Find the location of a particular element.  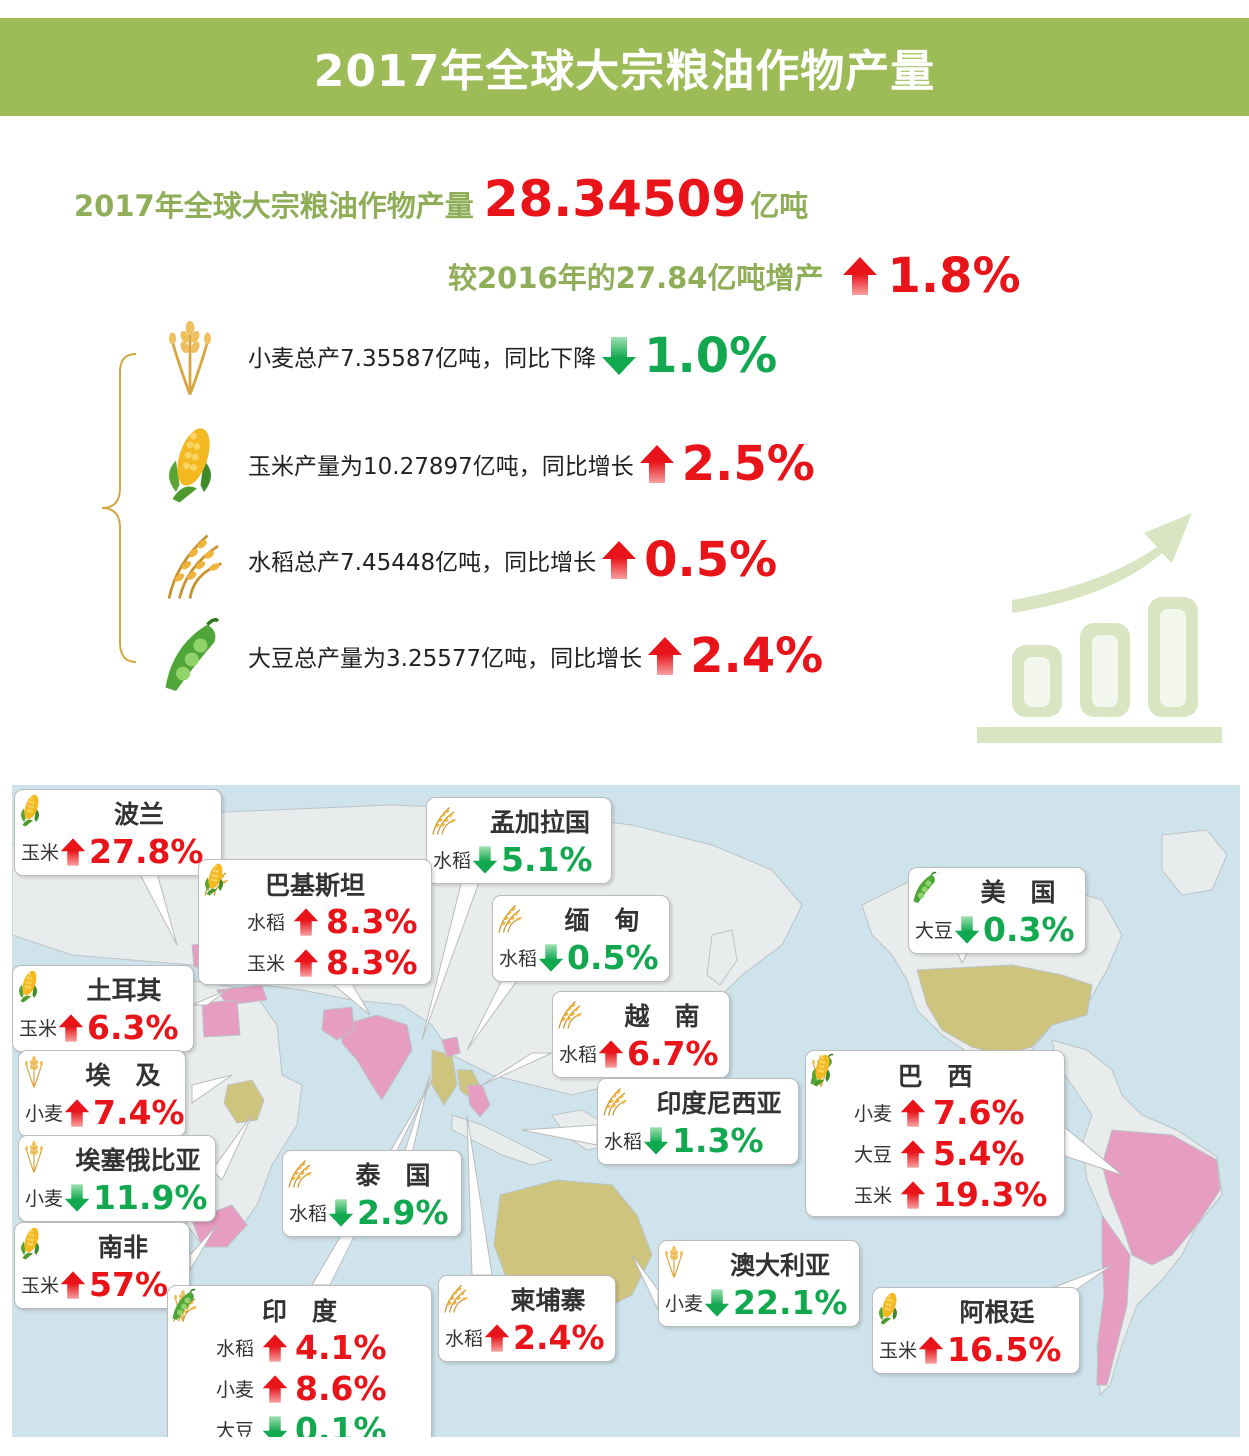

country-name: 美 国 is located at coordinates (1018, 892).